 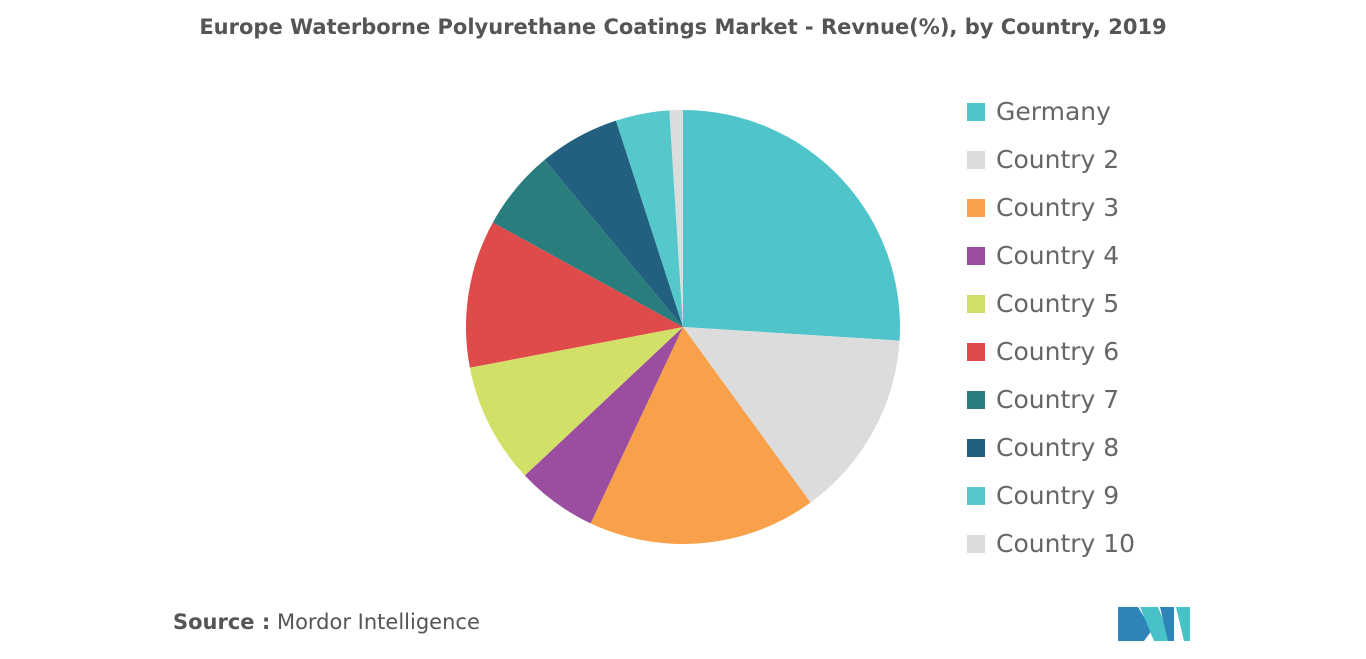 What do you see at coordinates (1065, 543) in the screenshot?
I see `legend-label: Country 10` at bounding box center [1065, 543].